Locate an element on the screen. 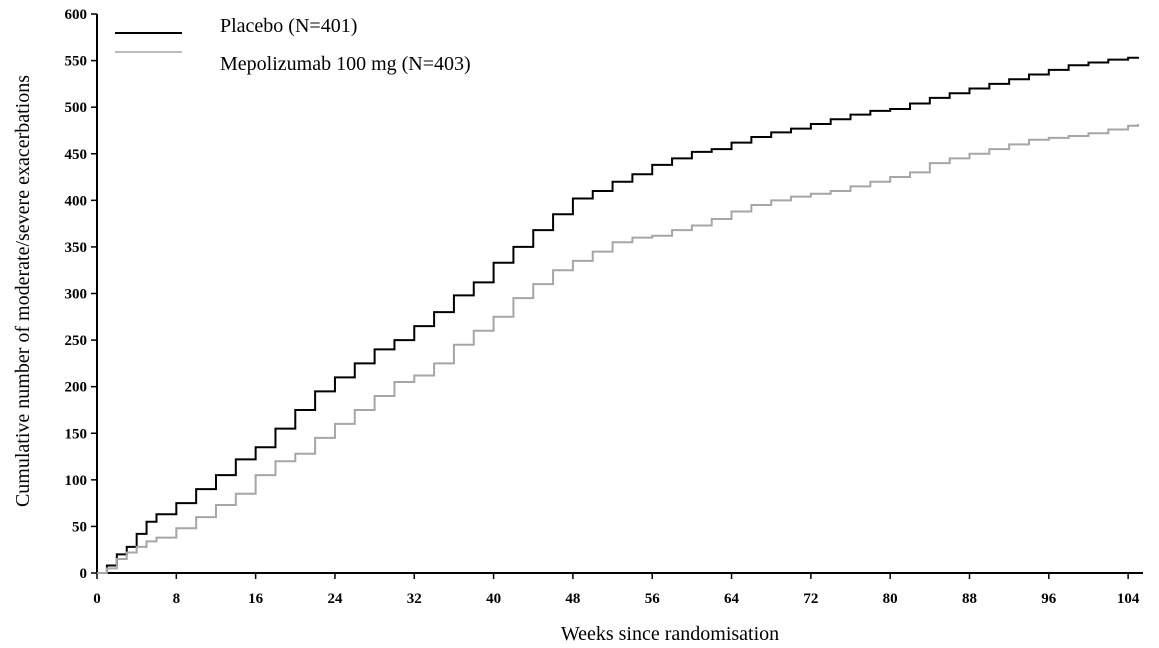 This screenshot has height=648, width=1159. x-tick-label: 32 is located at coordinates (414, 599).